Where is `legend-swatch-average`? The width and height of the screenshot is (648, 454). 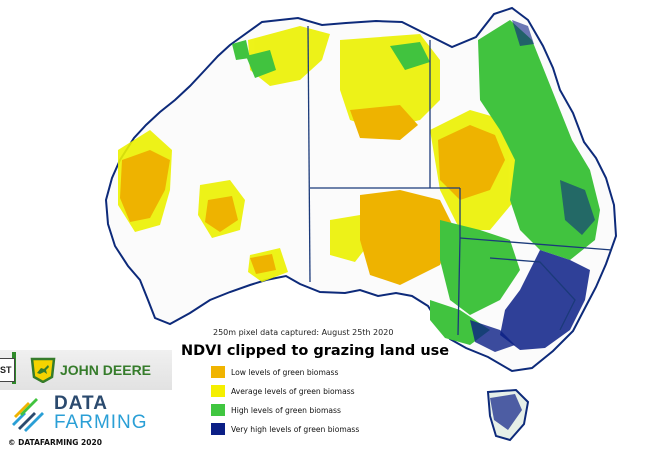 legend-swatch-average is located at coordinates (218, 391).